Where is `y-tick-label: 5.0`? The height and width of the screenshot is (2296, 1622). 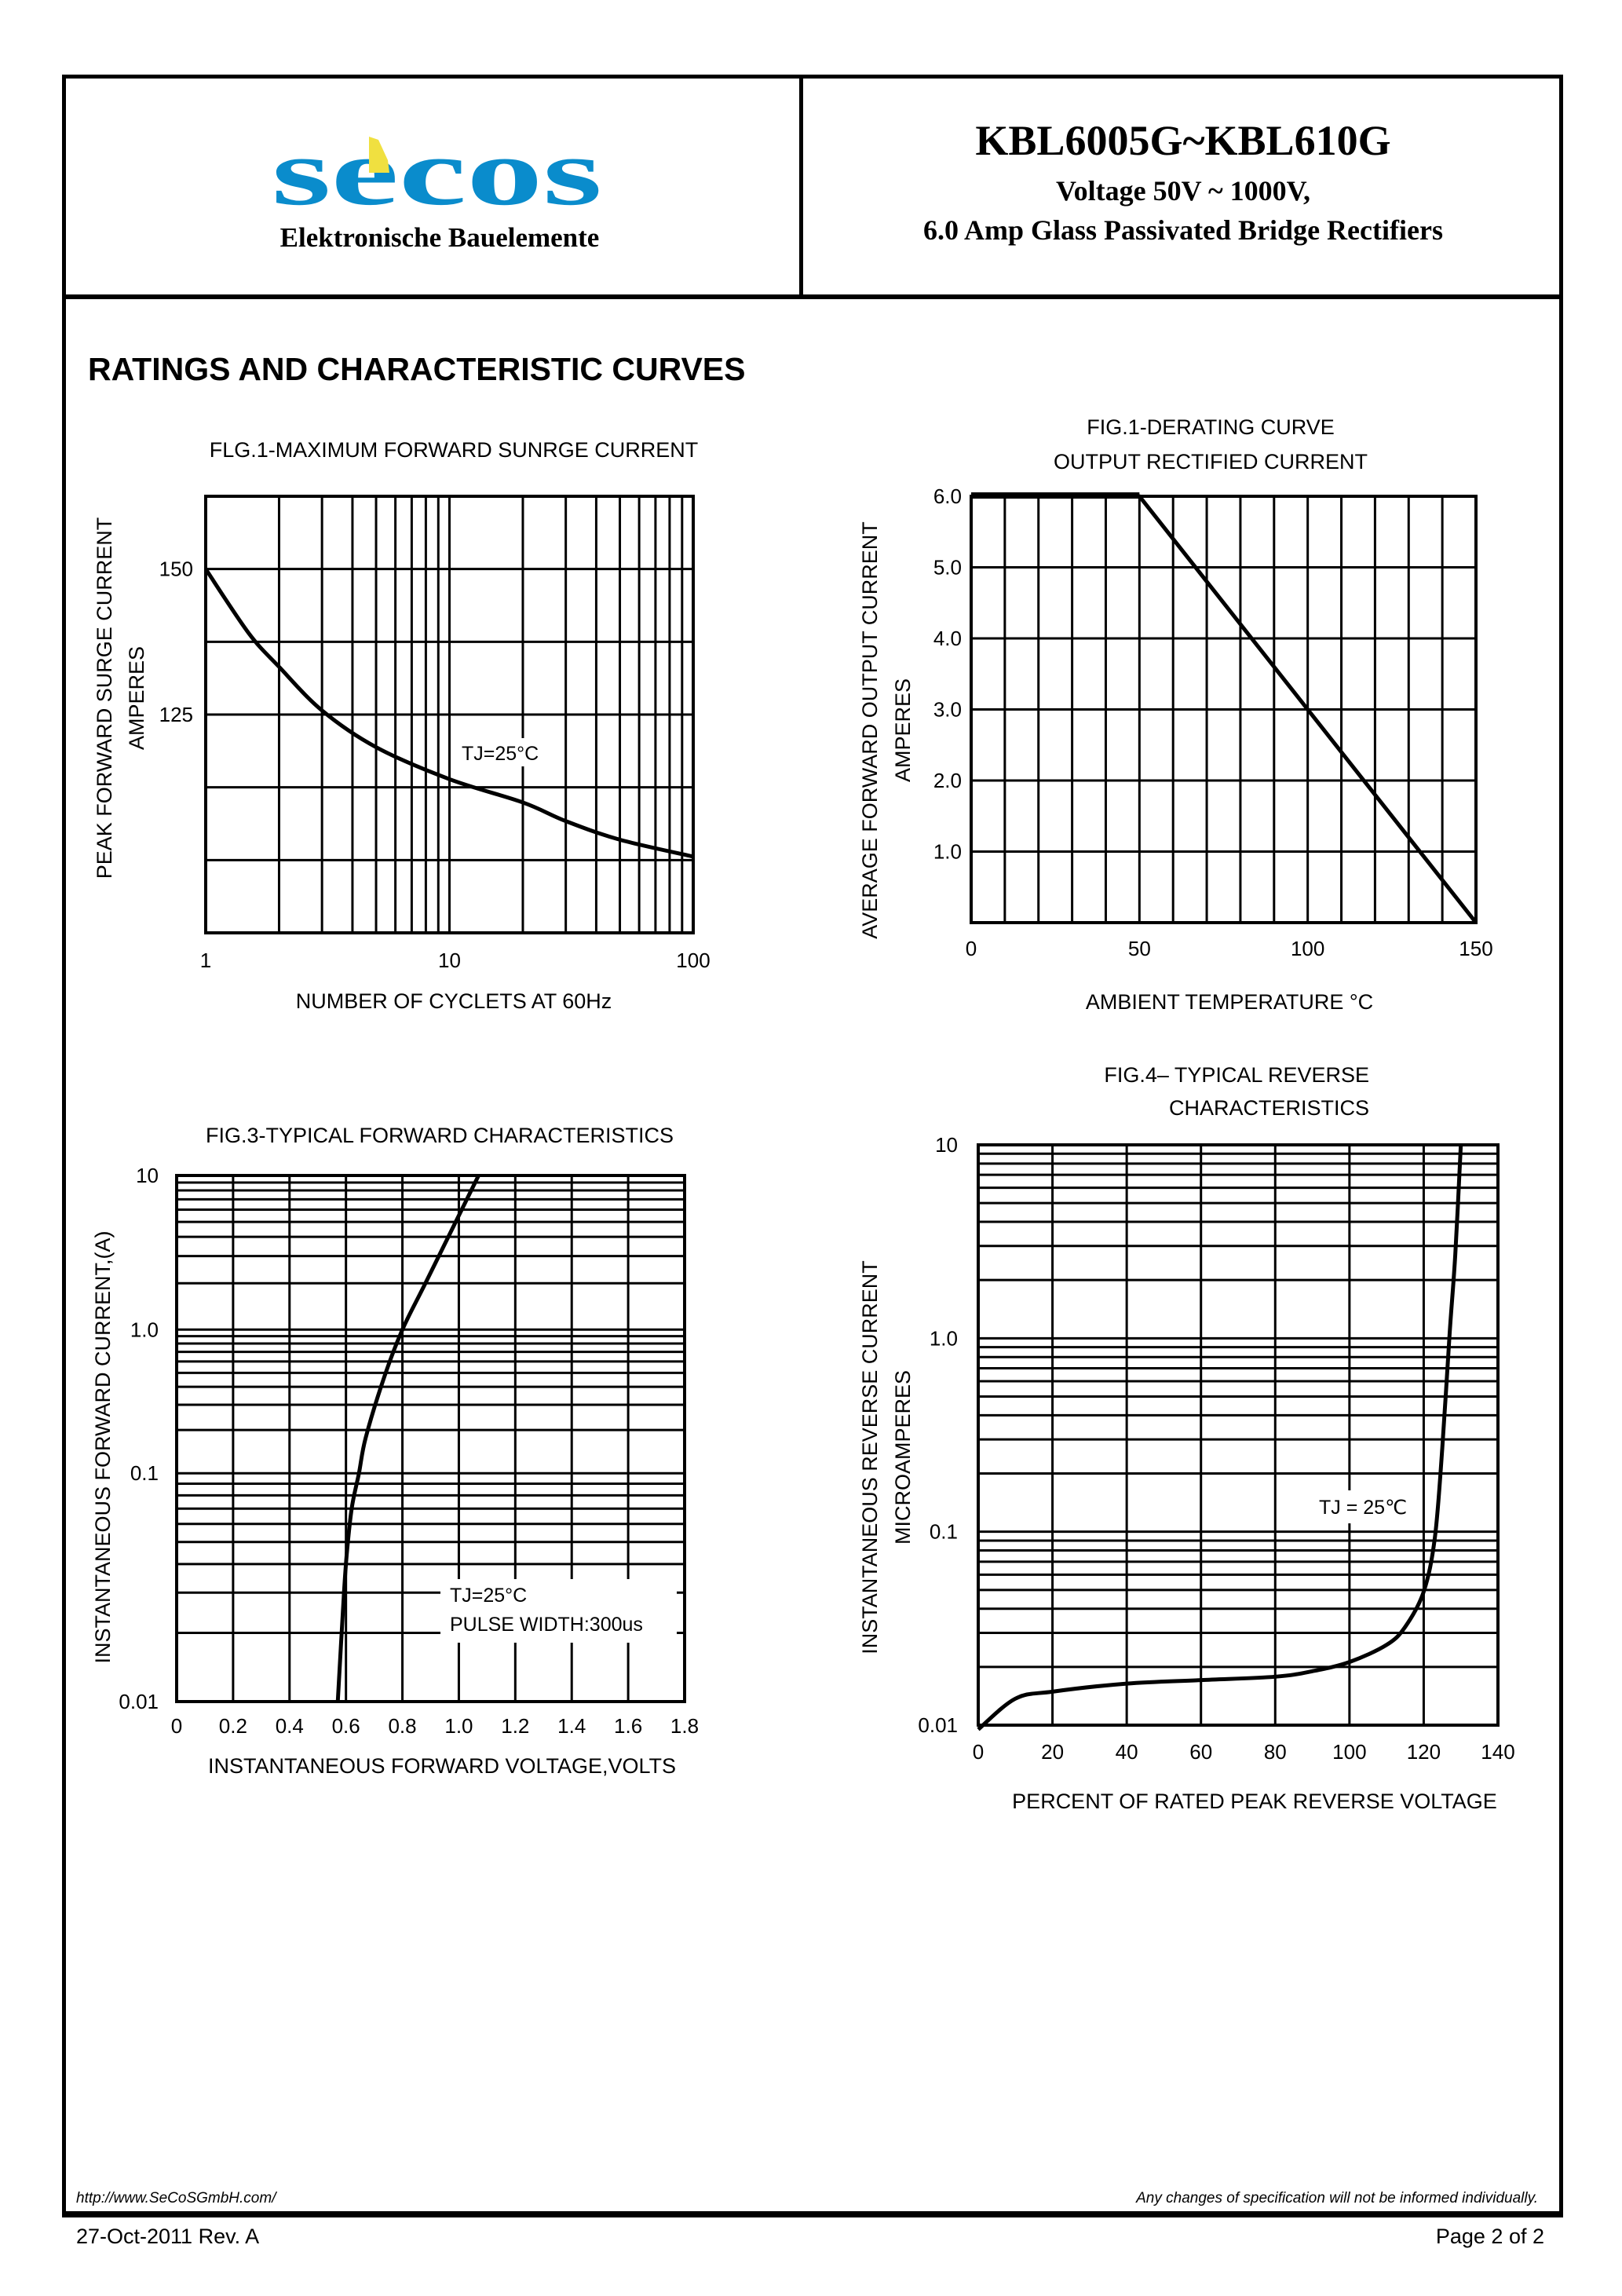
y-tick-label: 5.0 is located at coordinates (947, 567).